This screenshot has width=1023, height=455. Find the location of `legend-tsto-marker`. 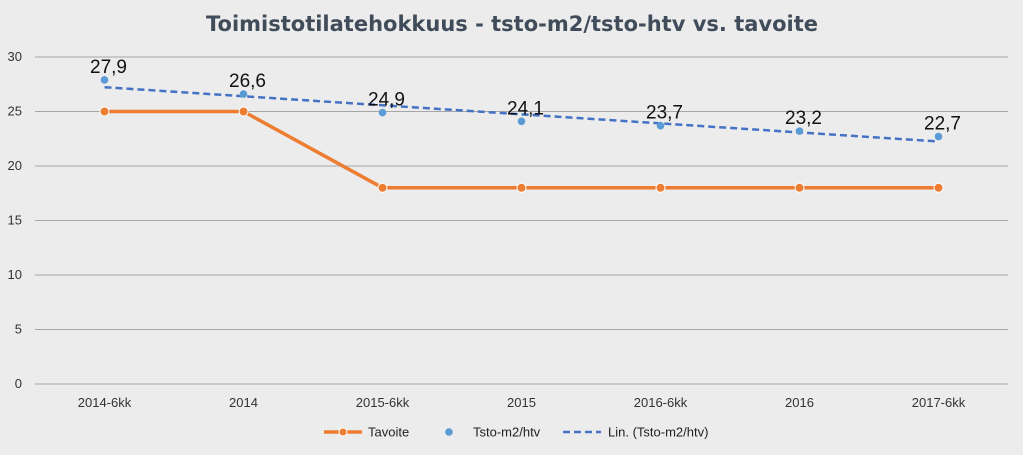

legend-tsto-marker is located at coordinates (449, 432).